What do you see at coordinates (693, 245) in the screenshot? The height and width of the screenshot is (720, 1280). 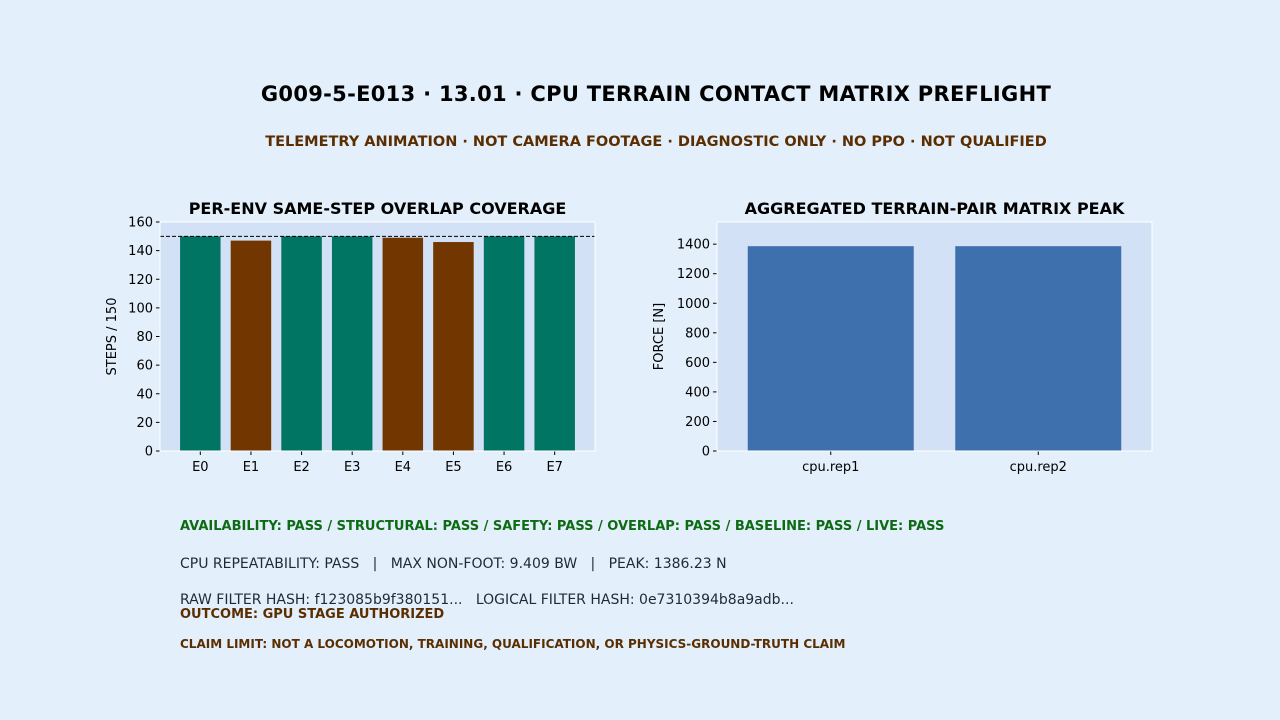 I see `y-tick-label: 1400` at bounding box center [693, 245].